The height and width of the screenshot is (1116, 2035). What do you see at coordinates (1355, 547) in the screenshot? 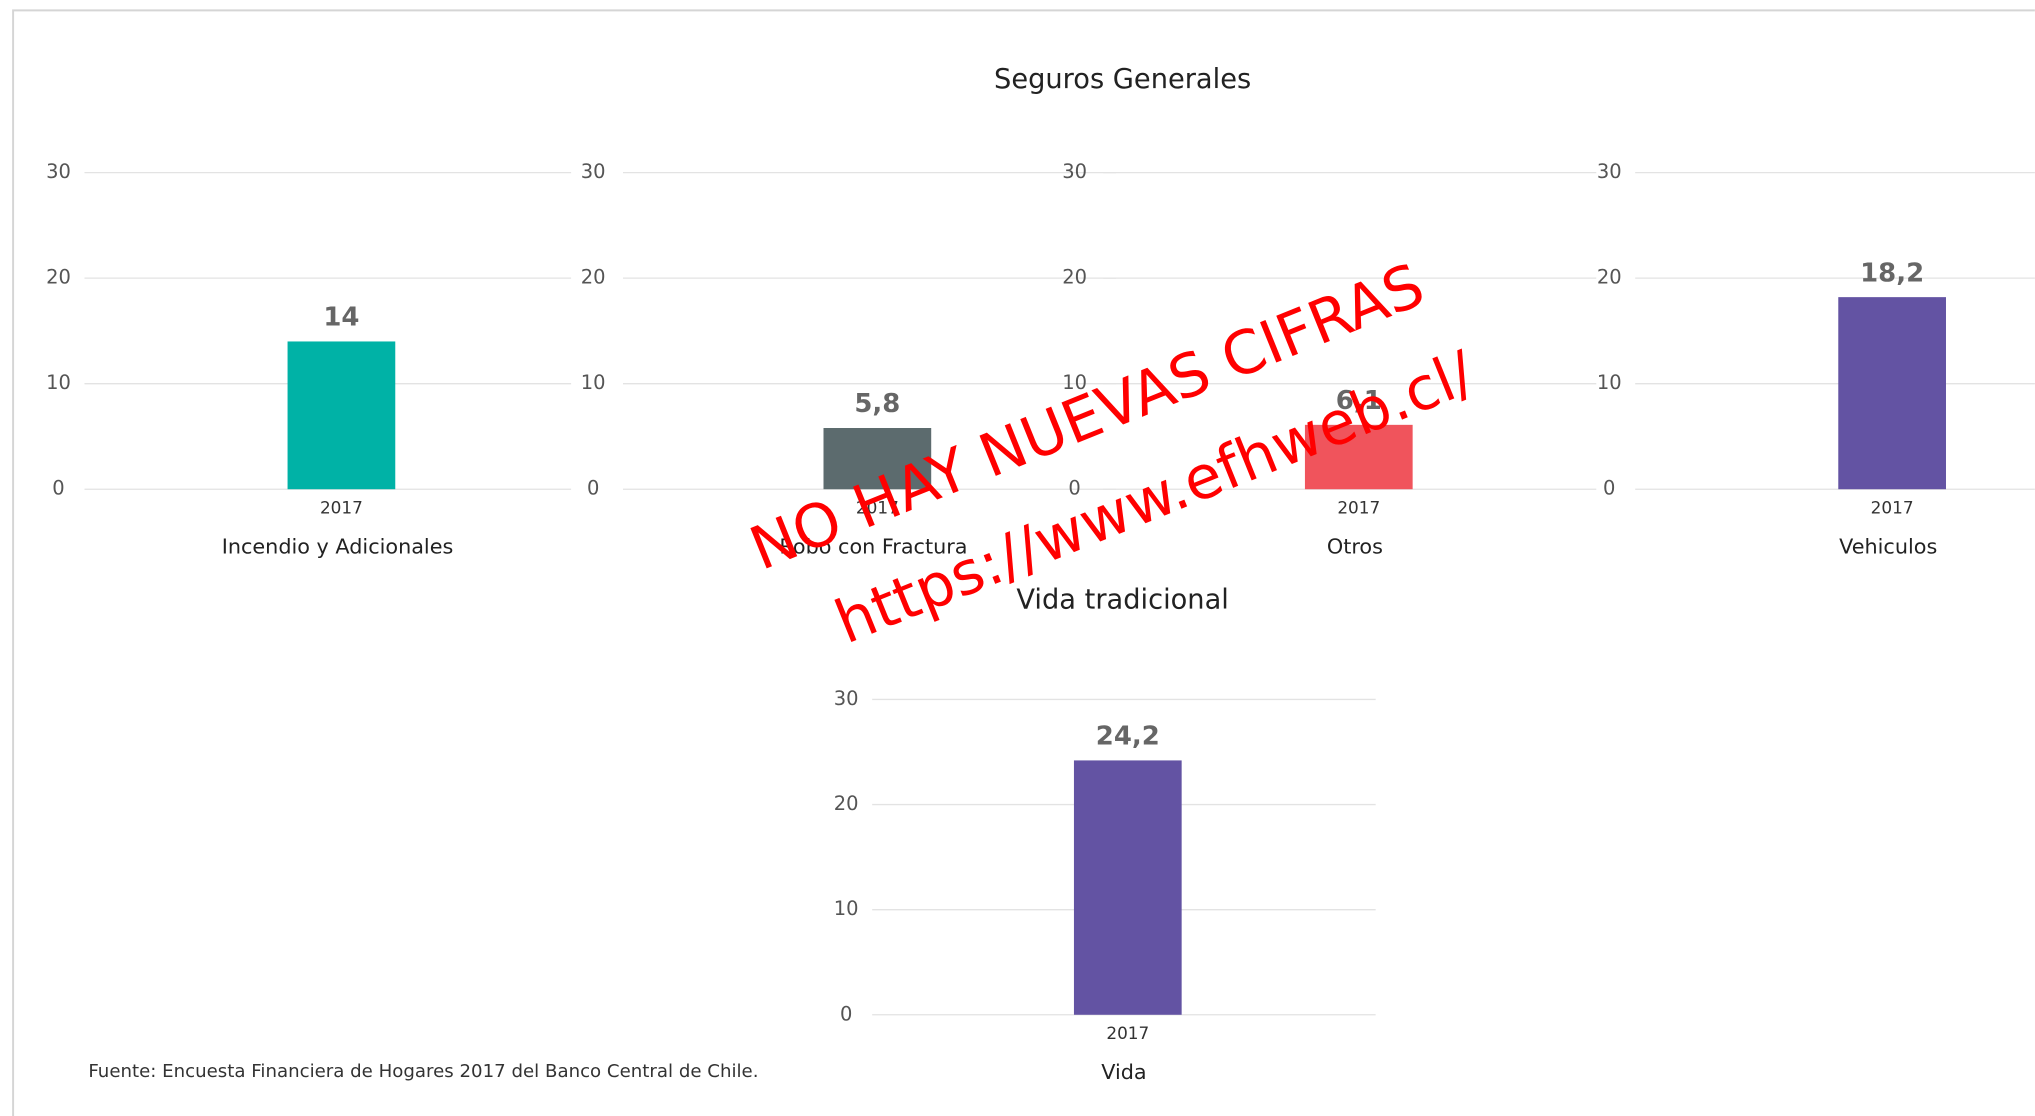
I see `x-axis-label: Otros` at bounding box center [1355, 547].